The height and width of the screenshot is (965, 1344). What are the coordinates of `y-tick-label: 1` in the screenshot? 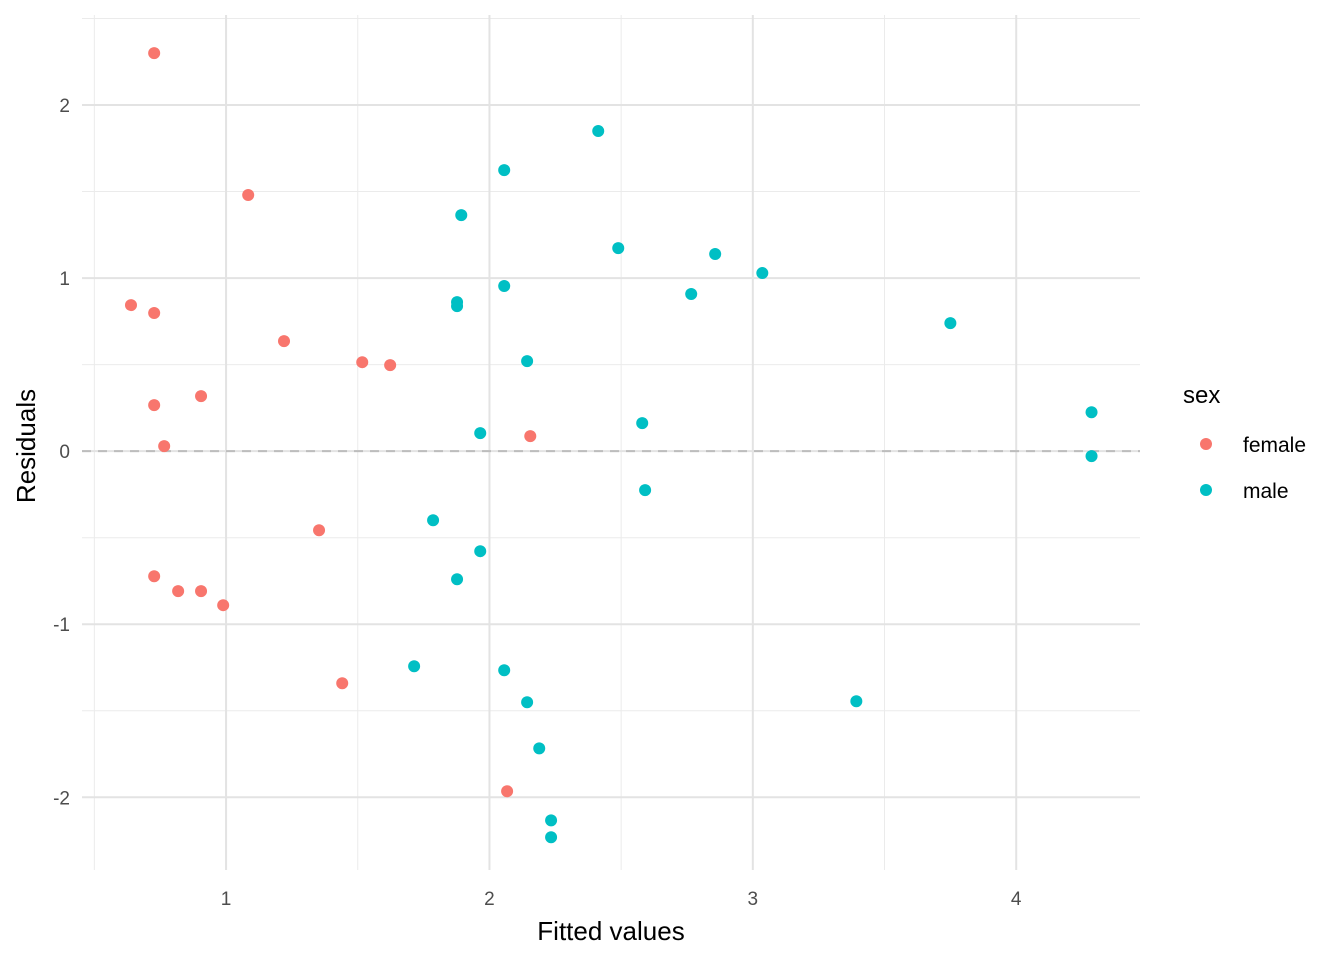 It's located at (64, 279).